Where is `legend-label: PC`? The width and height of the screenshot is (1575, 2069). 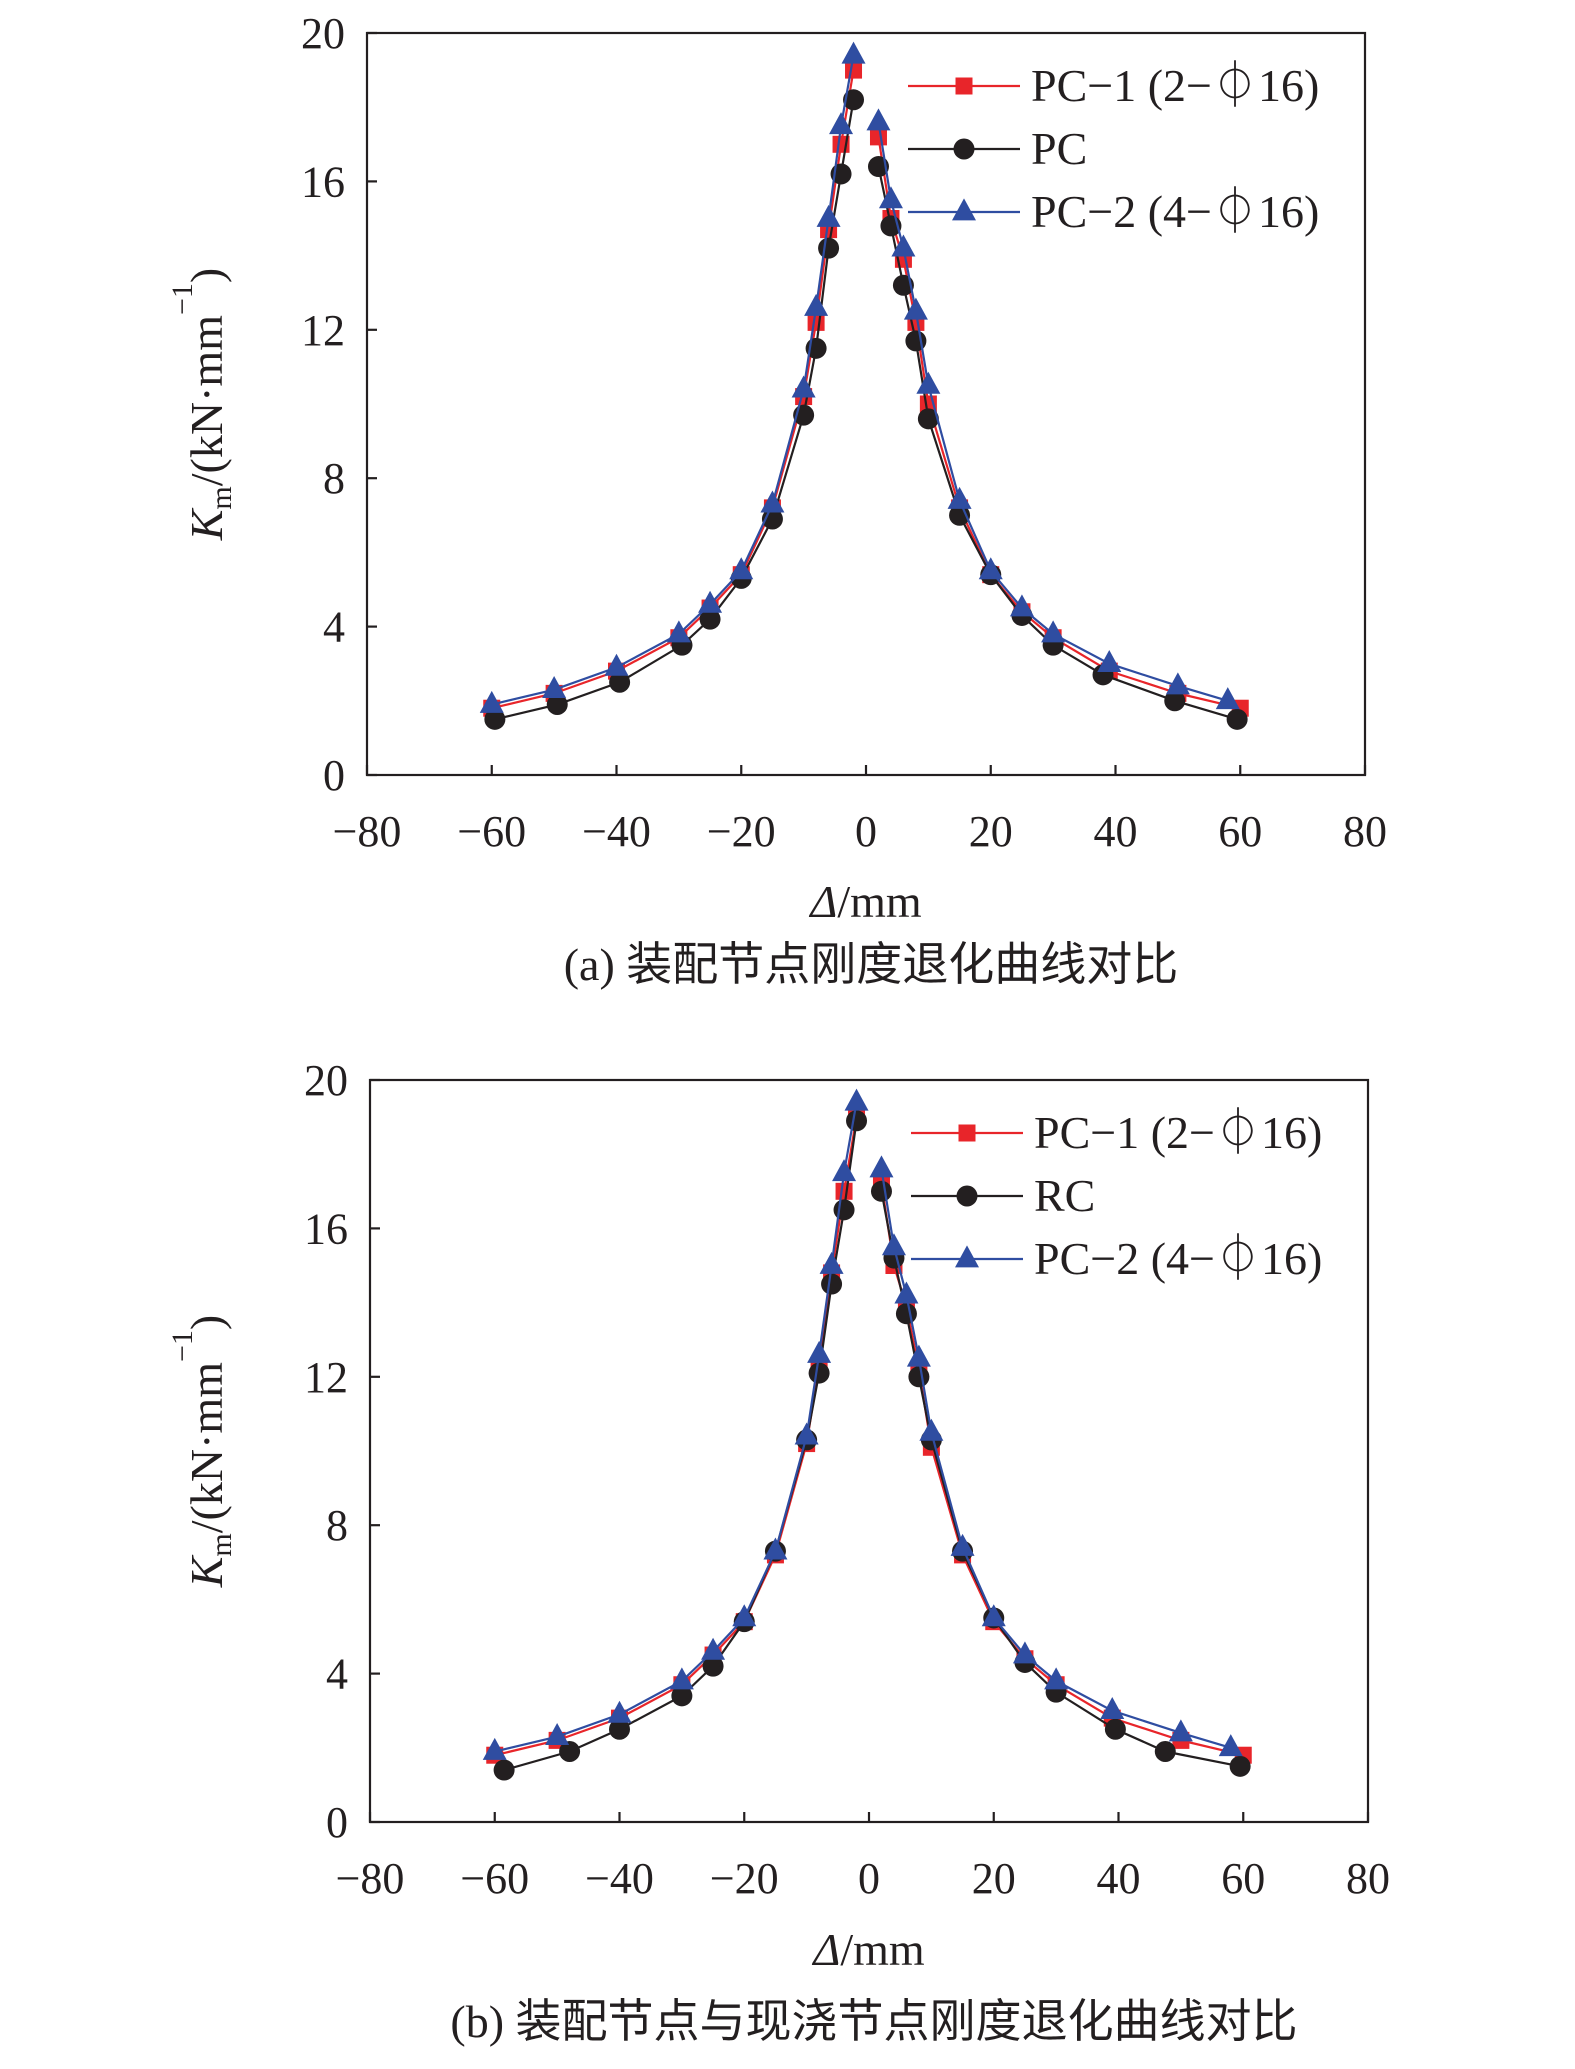
legend-label: PC is located at coordinates (1059, 148).